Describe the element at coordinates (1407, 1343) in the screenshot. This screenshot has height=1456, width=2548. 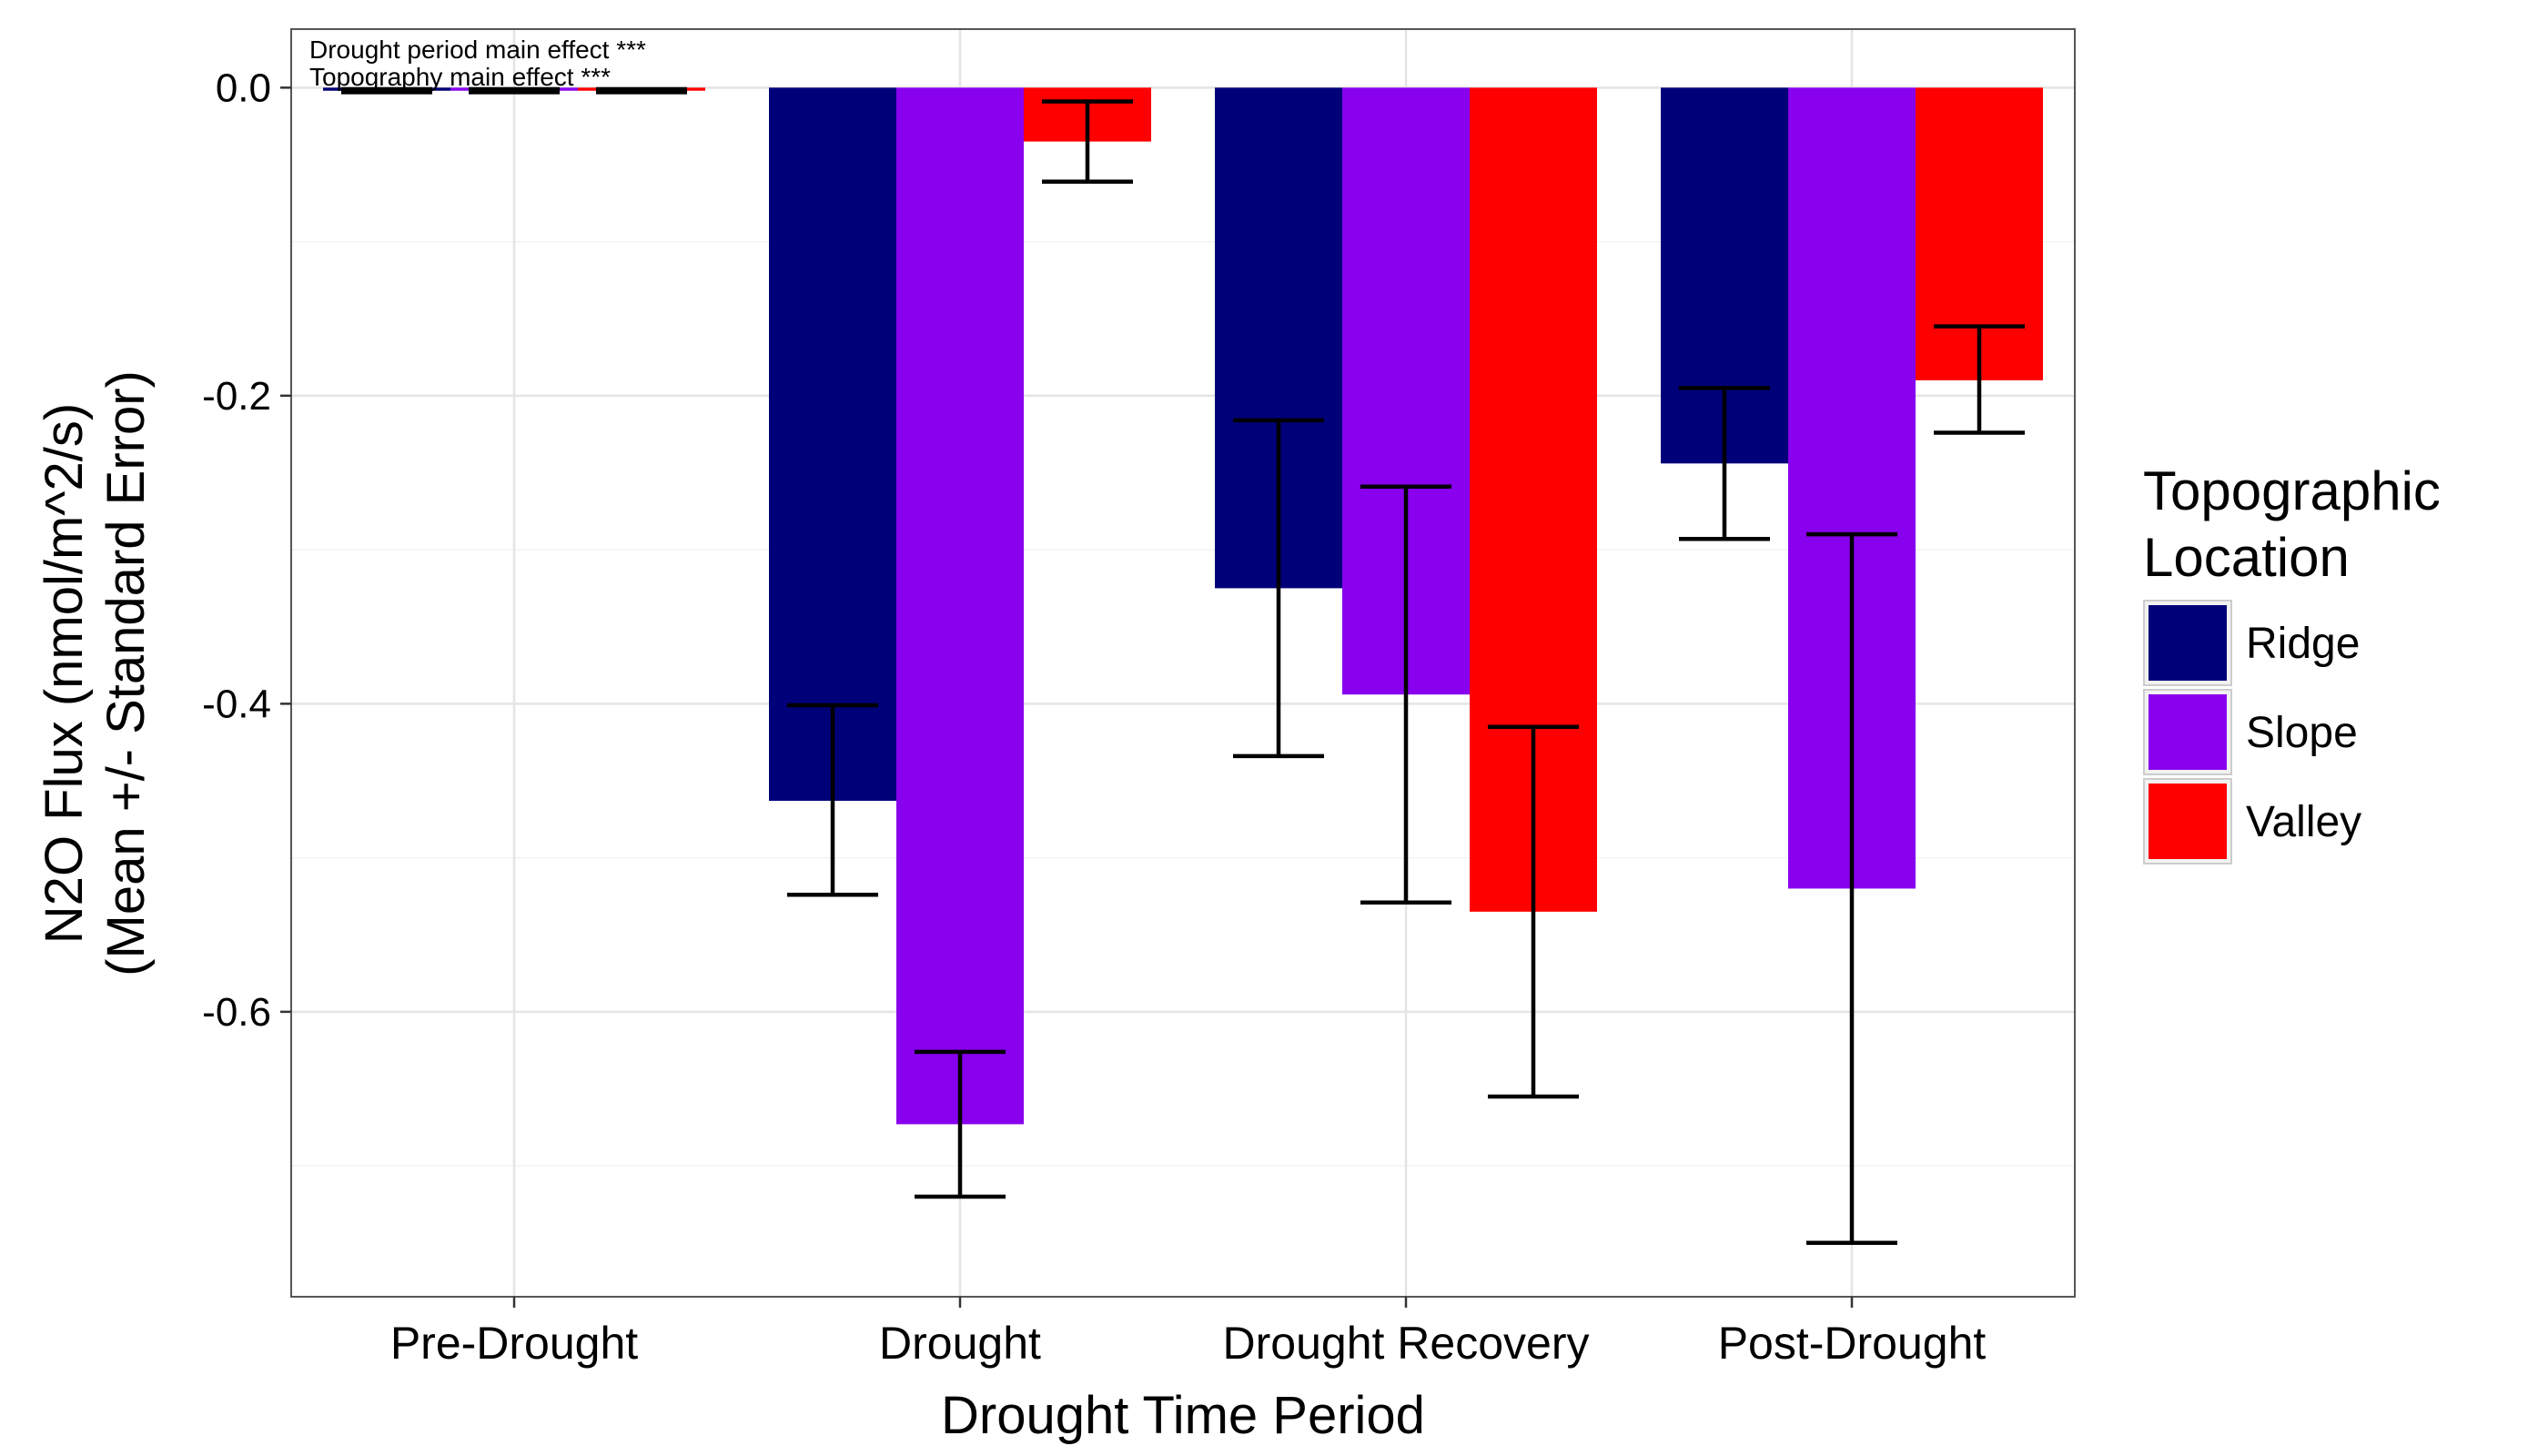
I see `x-tick-label: Drought Recovery` at that location.